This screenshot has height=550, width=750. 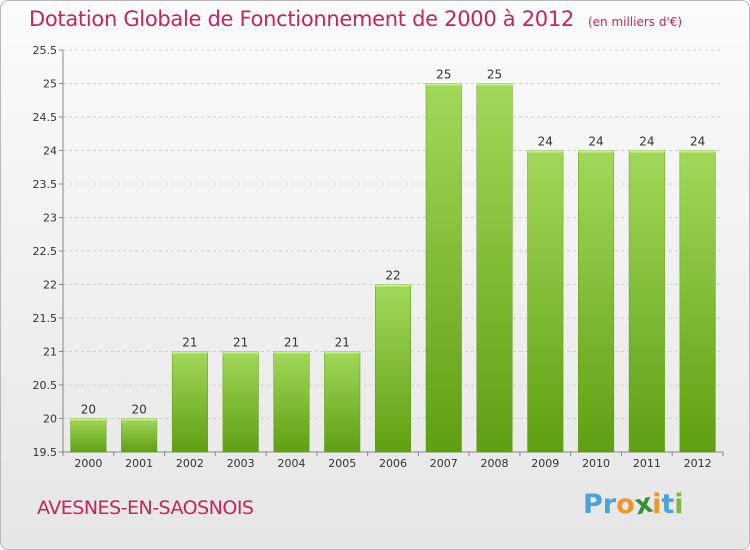 I want to click on y-tick-label: 21.5, so click(x=45, y=318).